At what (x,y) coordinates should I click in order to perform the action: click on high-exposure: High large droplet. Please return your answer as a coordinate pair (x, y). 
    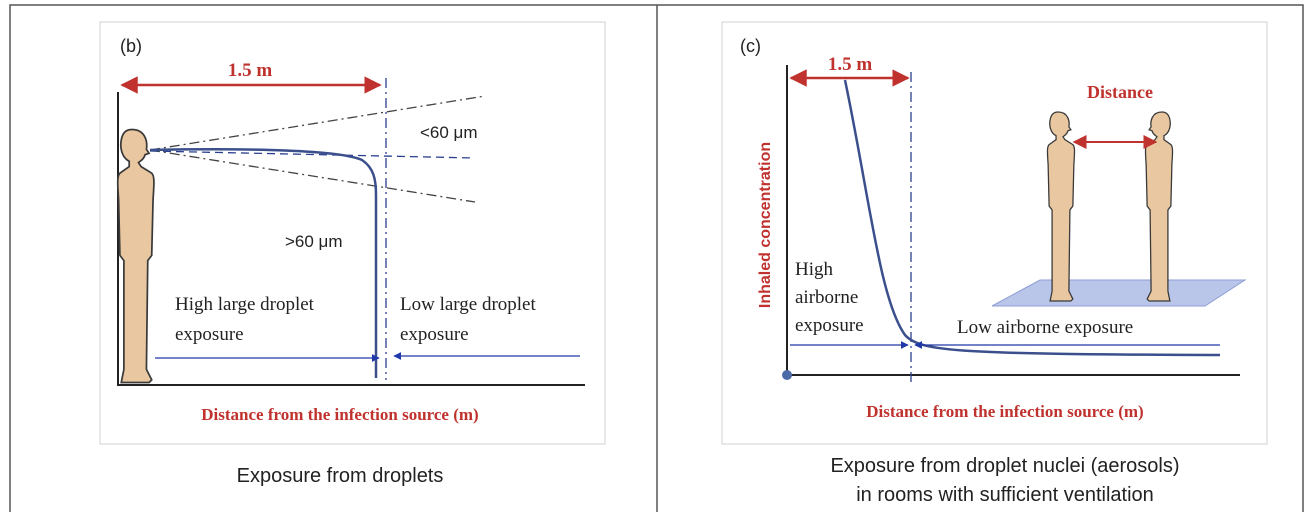
    Looking at the image, I should click on (245, 304).